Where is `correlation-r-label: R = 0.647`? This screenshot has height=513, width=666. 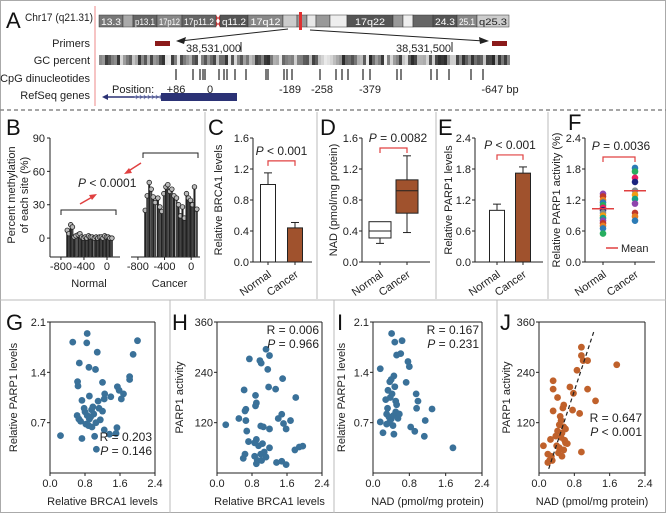 correlation-r-label: R = 0.647 is located at coordinates (616, 418).